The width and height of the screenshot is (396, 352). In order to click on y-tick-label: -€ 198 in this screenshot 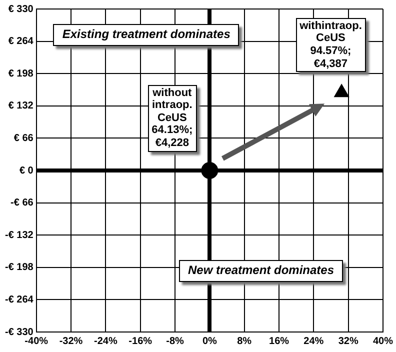, I will do `click(19, 268)`.